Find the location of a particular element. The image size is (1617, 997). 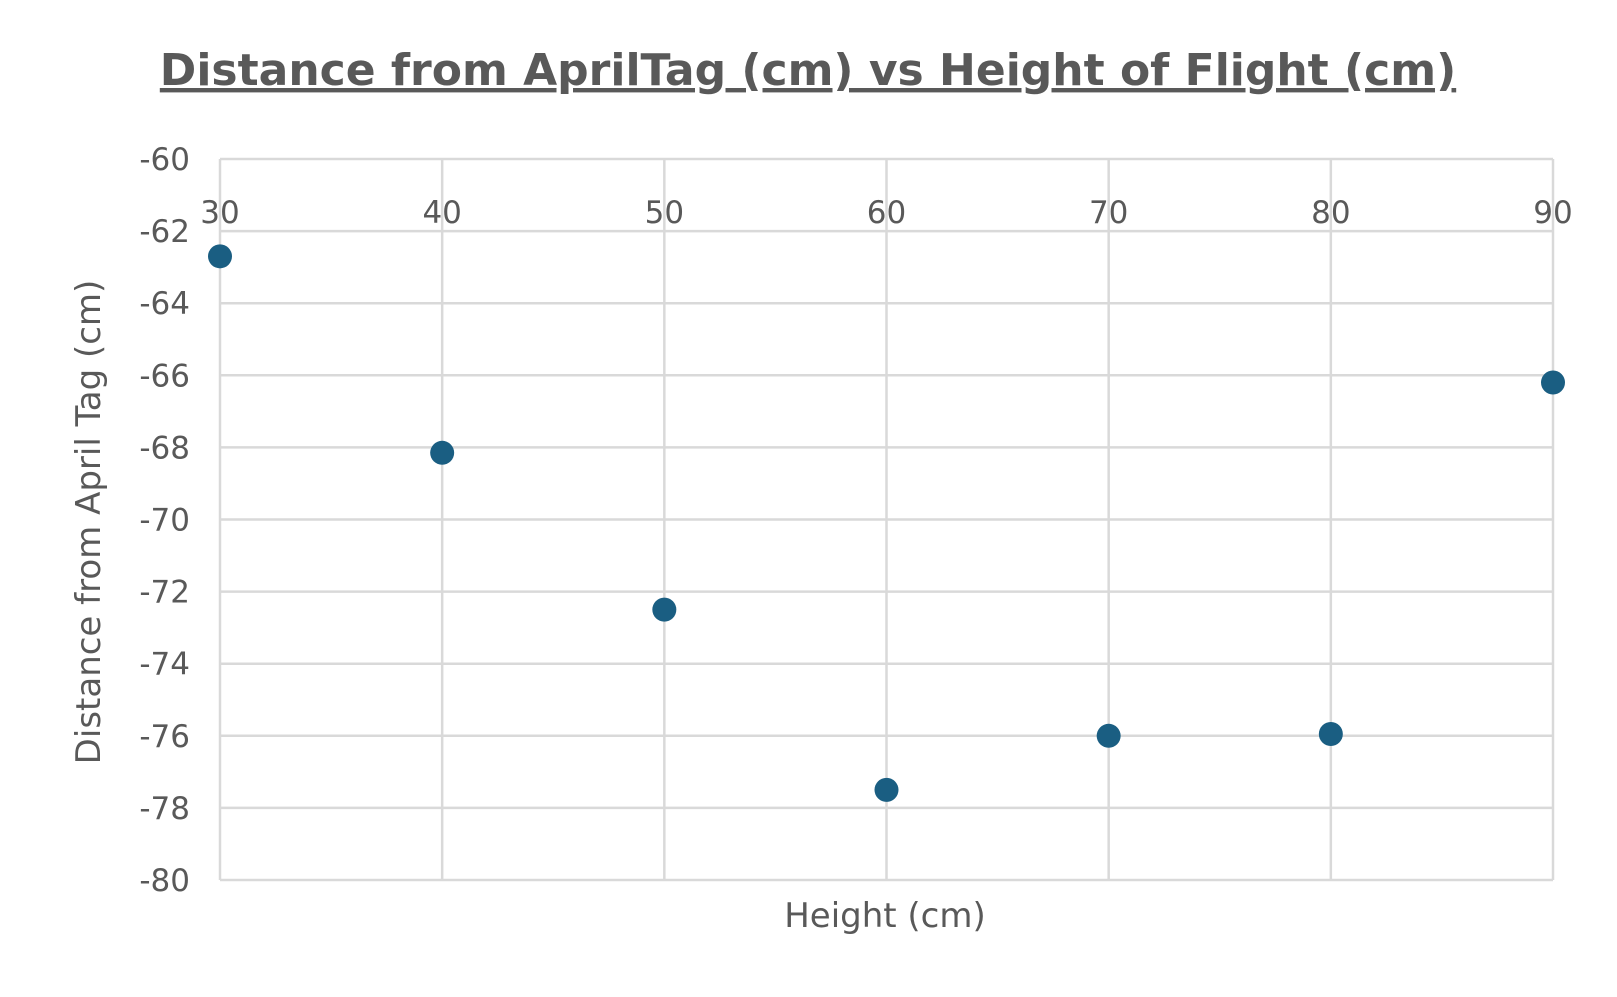

y-tick-label: -70 is located at coordinates (164, 521).